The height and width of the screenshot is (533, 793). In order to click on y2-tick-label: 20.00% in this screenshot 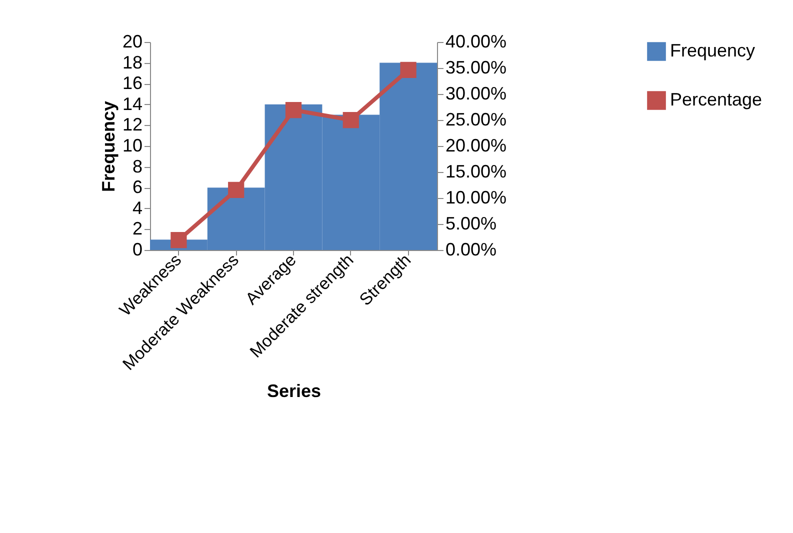, I will do `click(476, 146)`.